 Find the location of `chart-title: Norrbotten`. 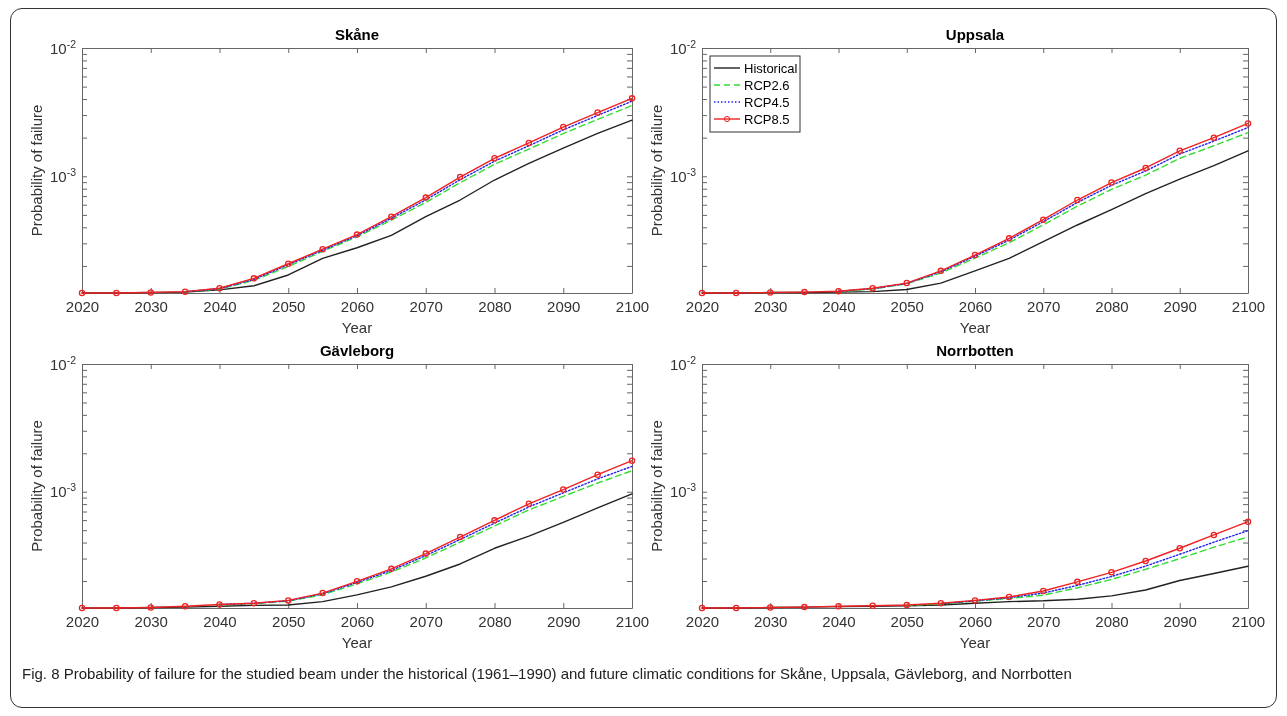

chart-title: Norrbotten is located at coordinates (975, 350).